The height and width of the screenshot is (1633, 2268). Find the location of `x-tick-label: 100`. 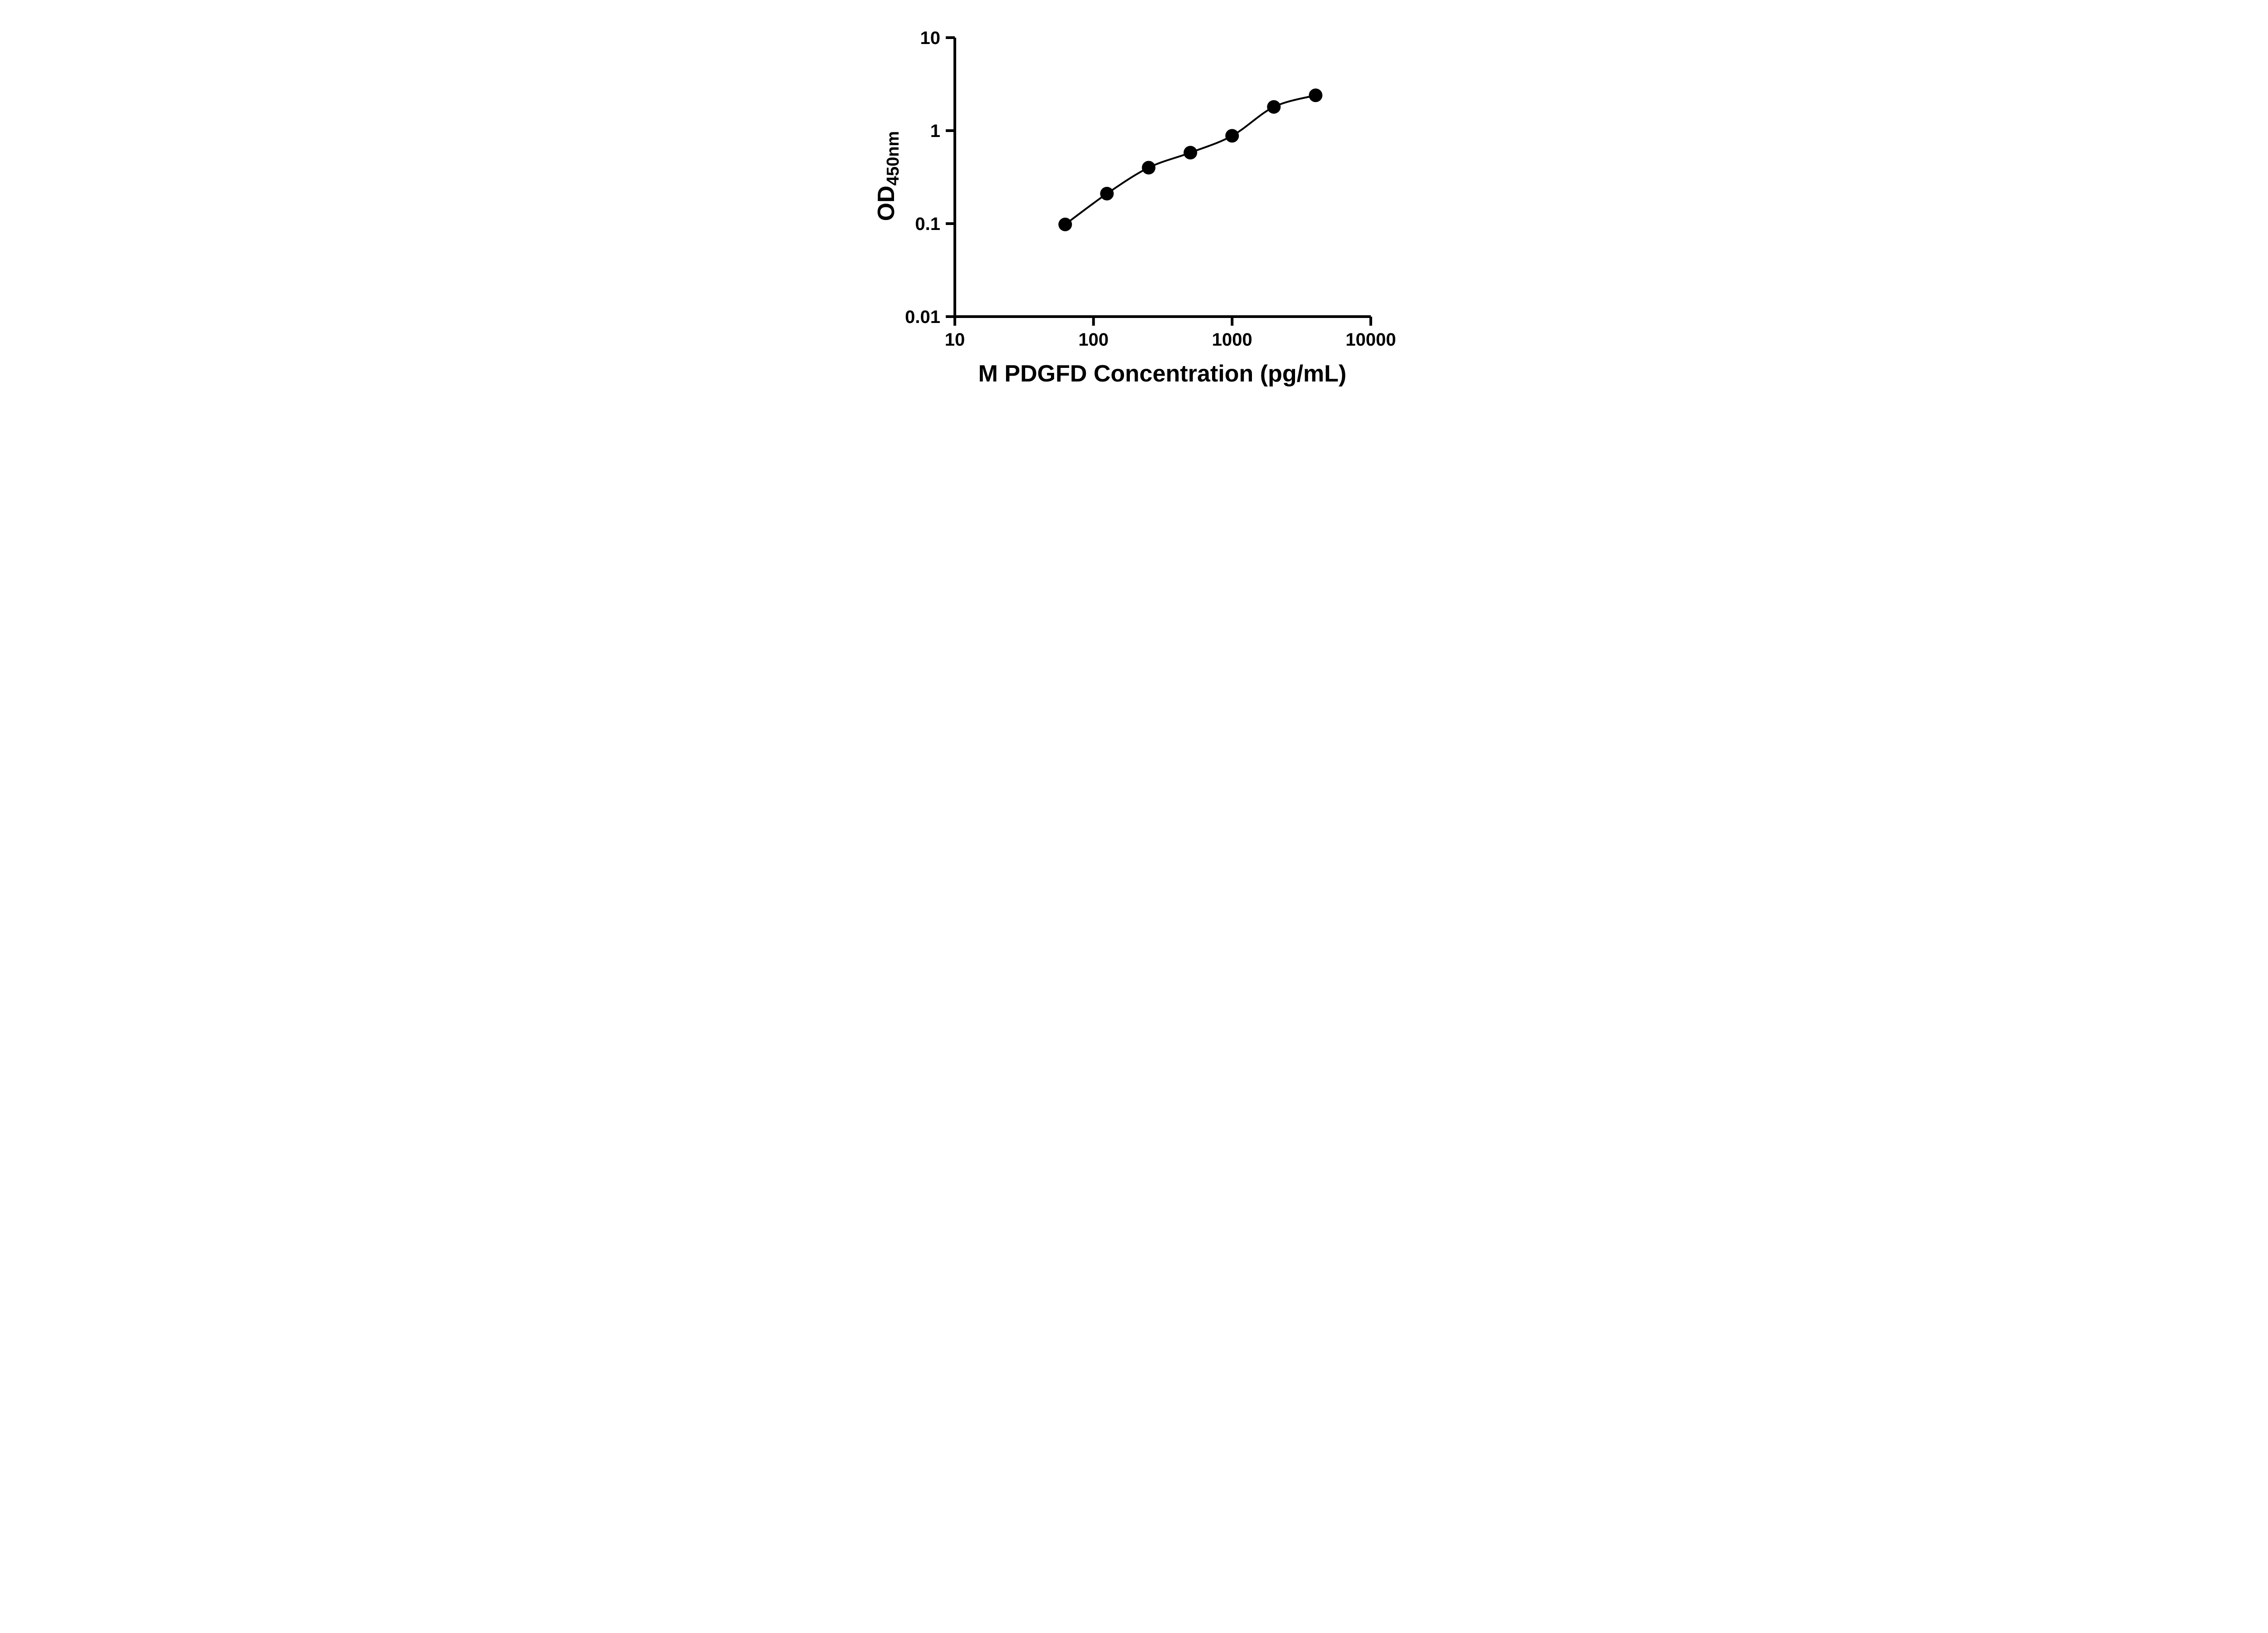

x-tick-label: 100 is located at coordinates (1093, 340).